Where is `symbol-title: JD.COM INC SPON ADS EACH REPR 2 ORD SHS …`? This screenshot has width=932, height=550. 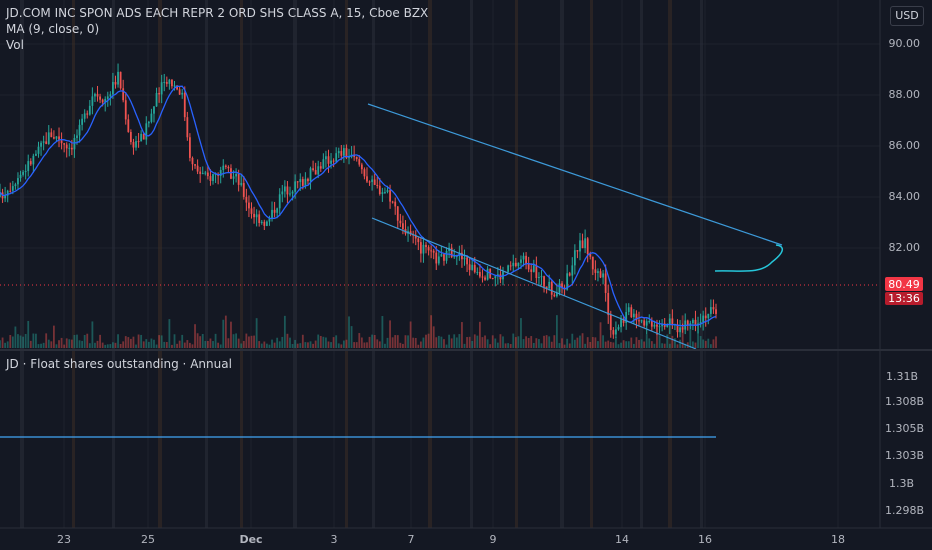 symbol-title: JD.COM INC SPON ADS EACH REPR 2 ORD SHS … is located at coordinates (217, 13).